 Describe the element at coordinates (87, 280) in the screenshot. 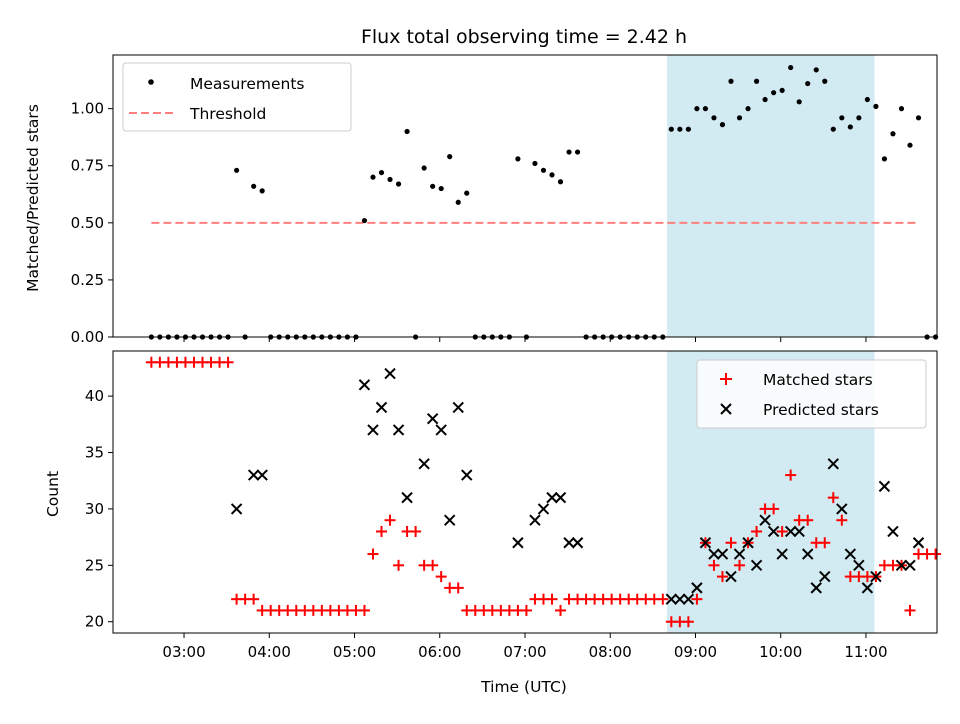

I see `y-tick-label: 0.25` at that location.